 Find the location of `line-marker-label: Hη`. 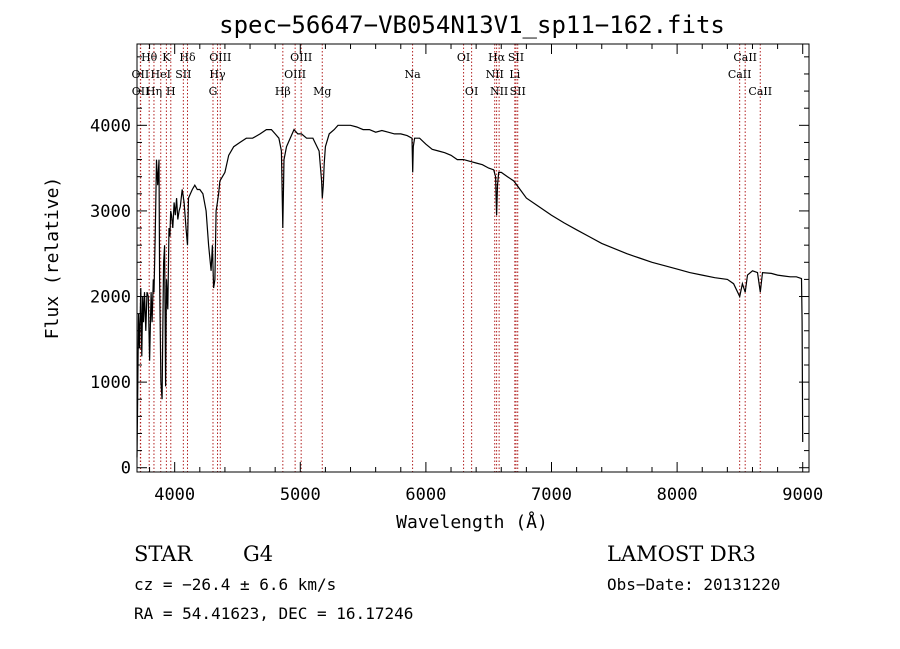

line-marker-label: Hη is located at coordinates (154, 91).